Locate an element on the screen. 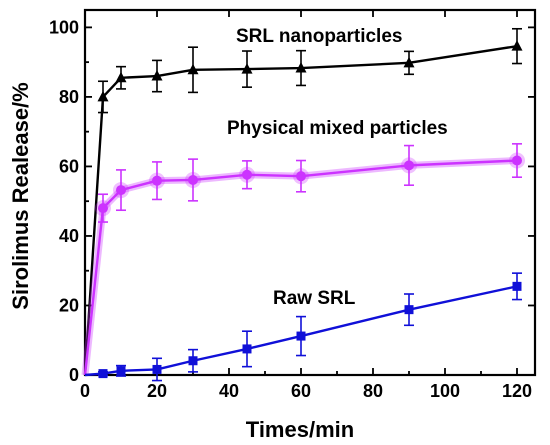  x-tick-label: 40 is located at coordinates (229, 391).